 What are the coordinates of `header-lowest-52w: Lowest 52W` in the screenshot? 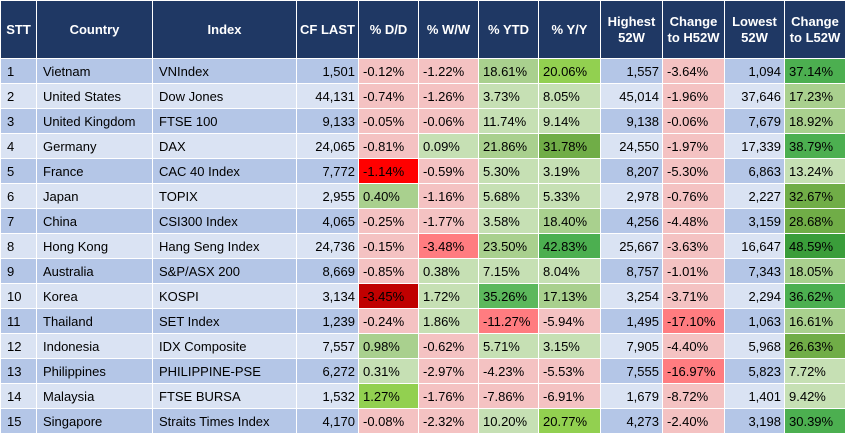 It's located at (754, 29).